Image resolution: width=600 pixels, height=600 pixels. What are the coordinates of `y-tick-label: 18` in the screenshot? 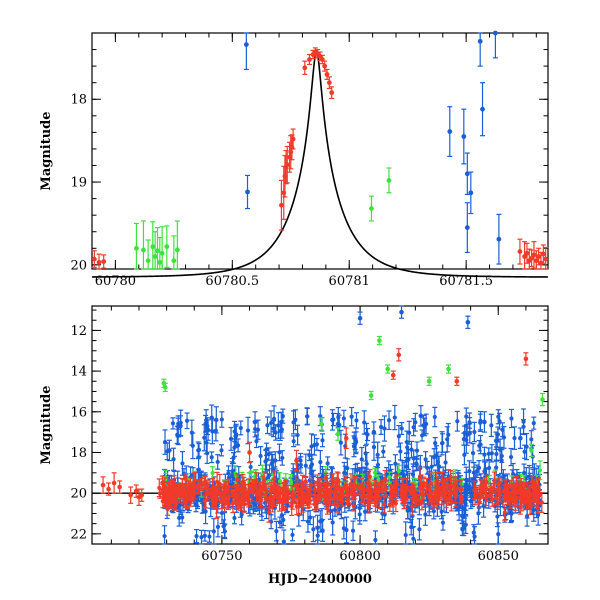 It's located at (78, 100).